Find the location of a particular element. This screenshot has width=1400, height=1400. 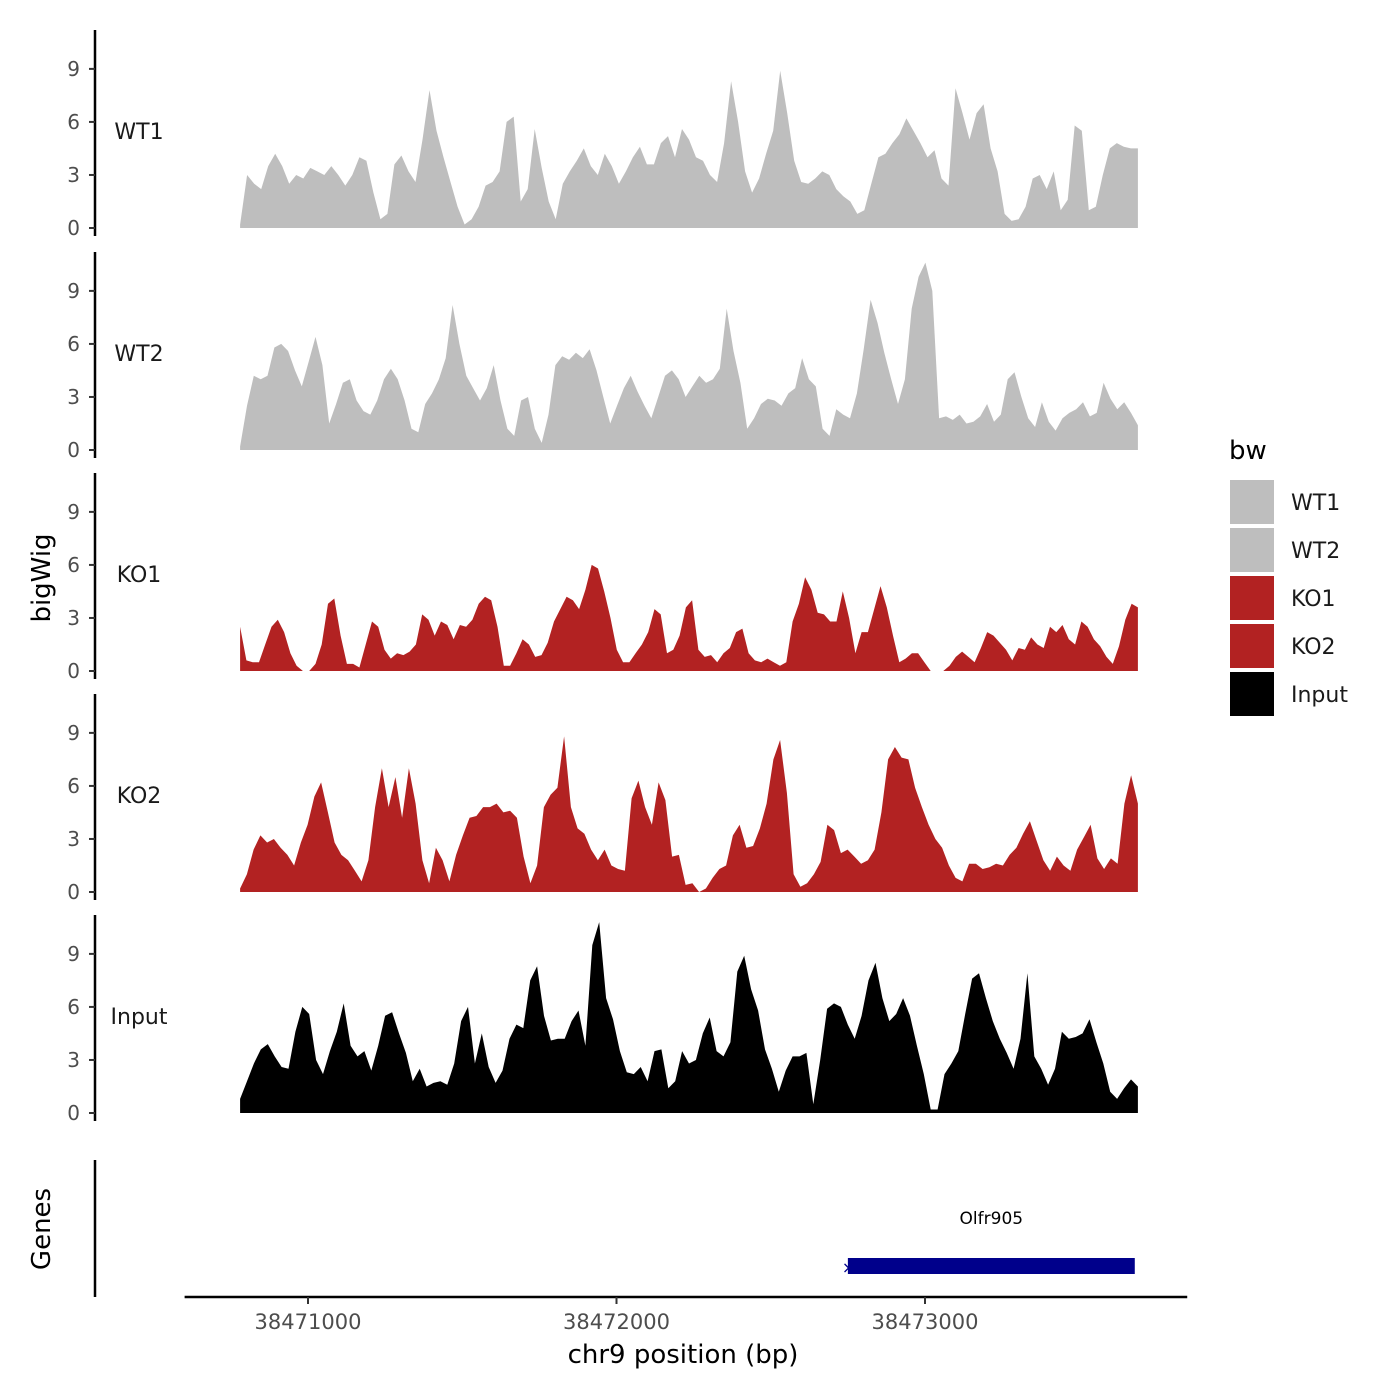

legend-swatch-ko1 is located at coordinates (1252, 598).